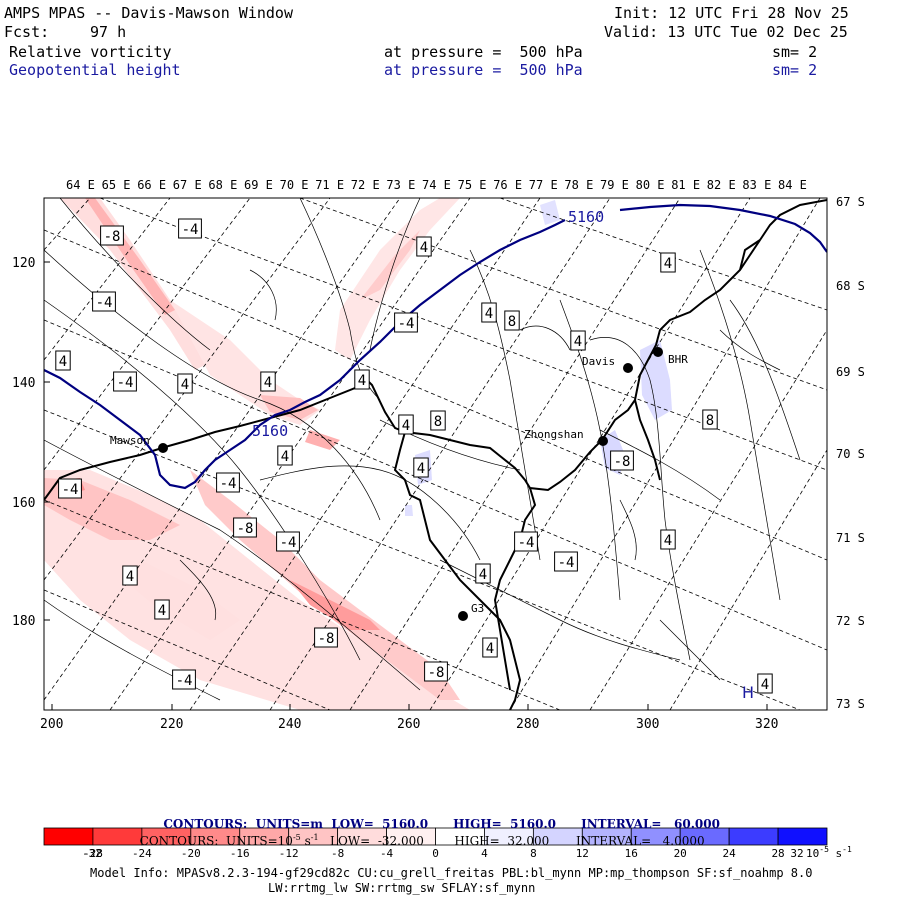 The width and height of the screenshot is (900, 900). I want to click on longitude-label: 80 E, so click(650, 185).